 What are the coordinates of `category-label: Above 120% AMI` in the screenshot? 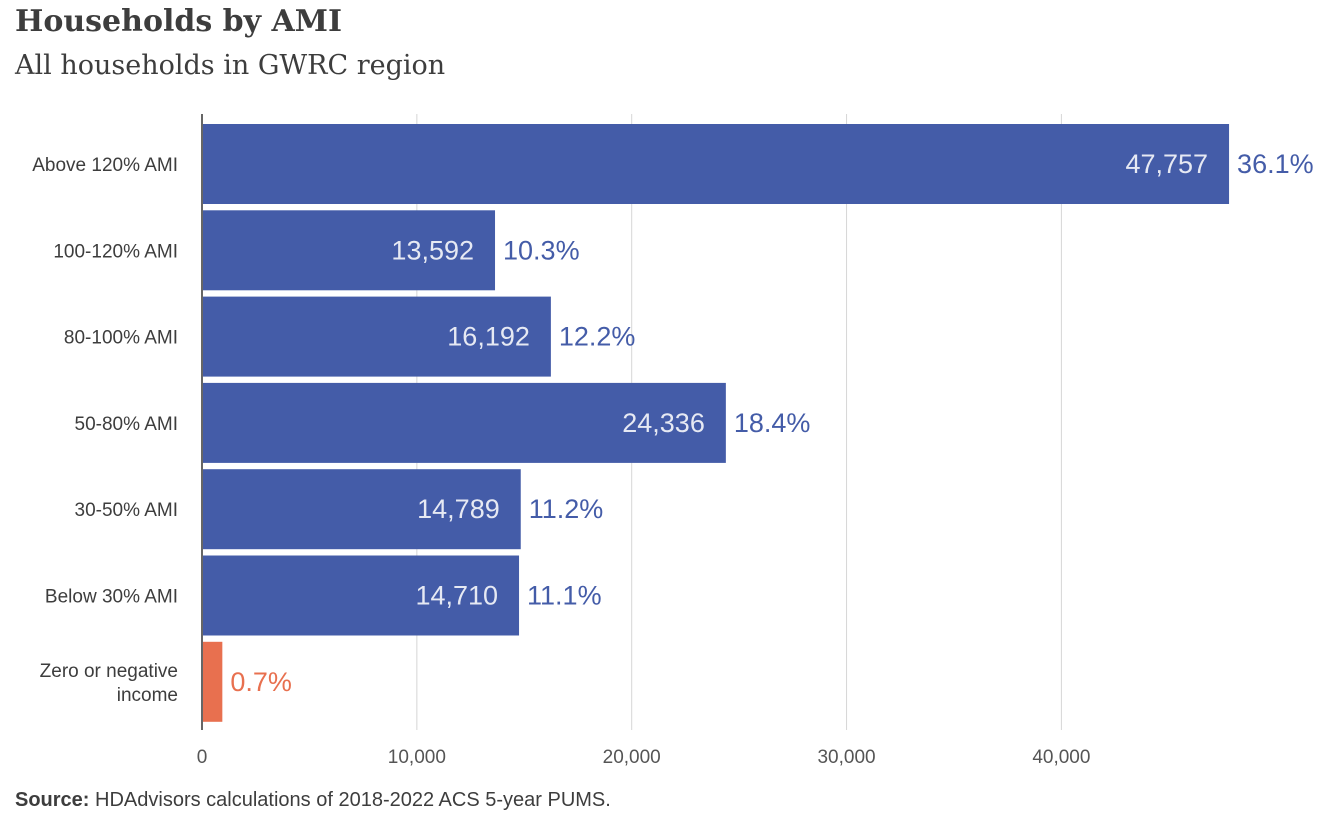 It's located at (105, 165).